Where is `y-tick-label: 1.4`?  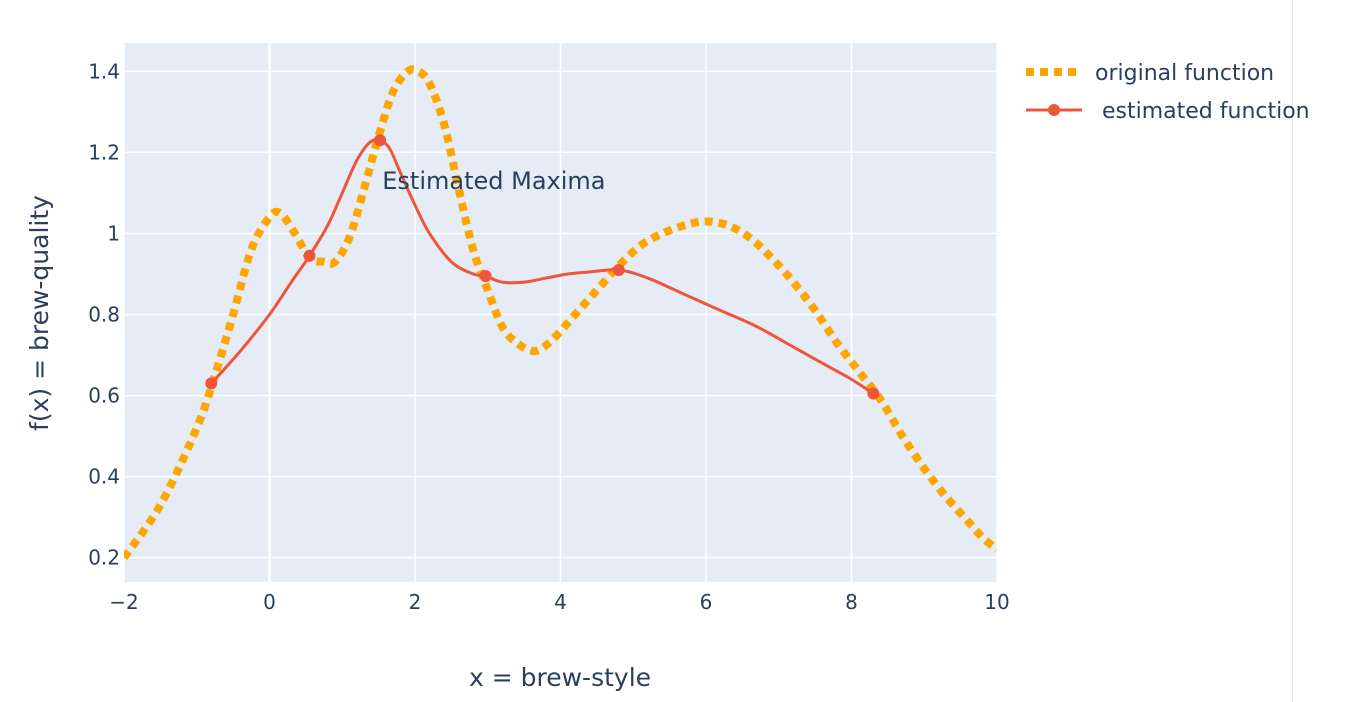 y-tick-label: 1.4 is located at coordinates (104, 71).